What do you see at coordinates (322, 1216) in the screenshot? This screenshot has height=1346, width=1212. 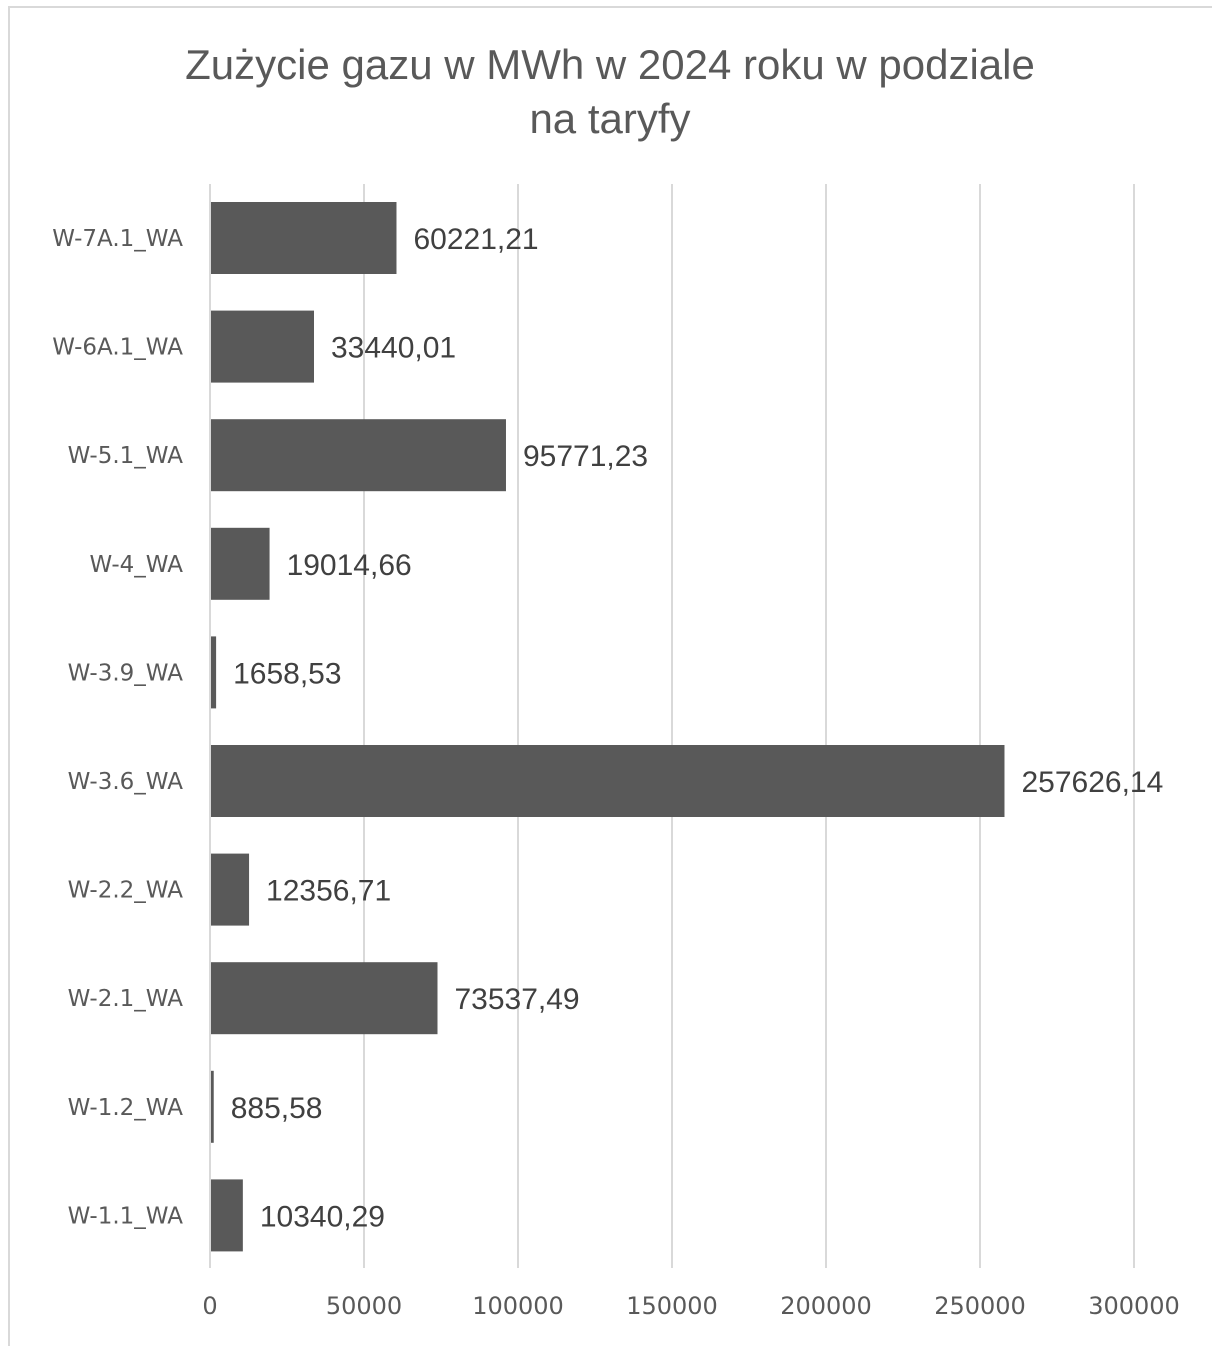 I see `data-label: 10340,29` at bounding box center [322, 1216].